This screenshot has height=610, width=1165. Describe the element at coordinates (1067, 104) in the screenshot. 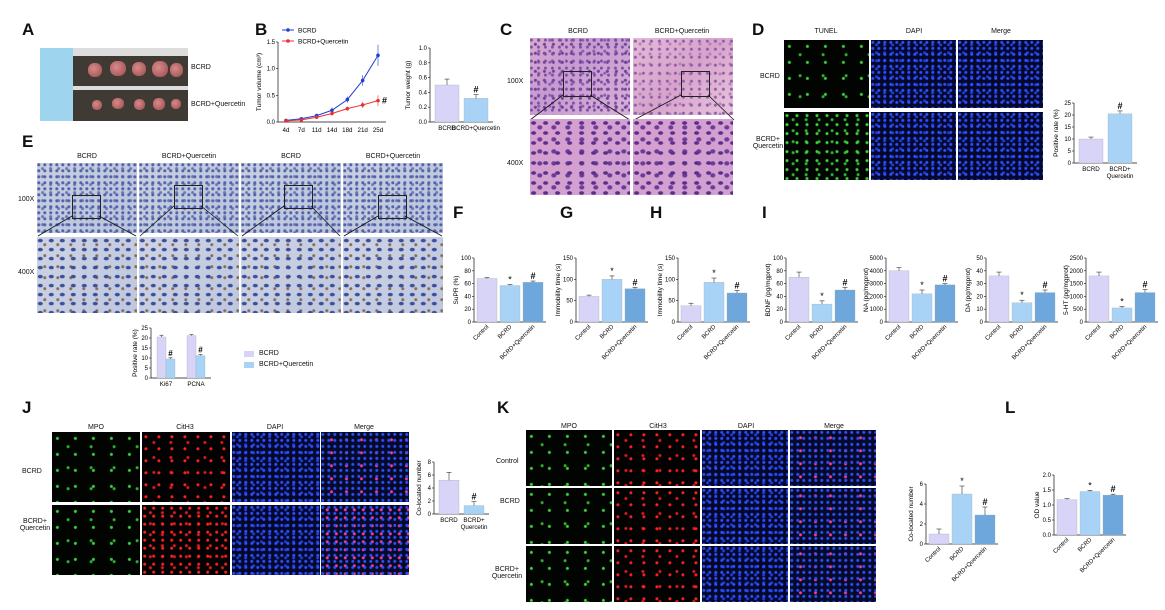

I see `y-tick-label: 25` at that location.